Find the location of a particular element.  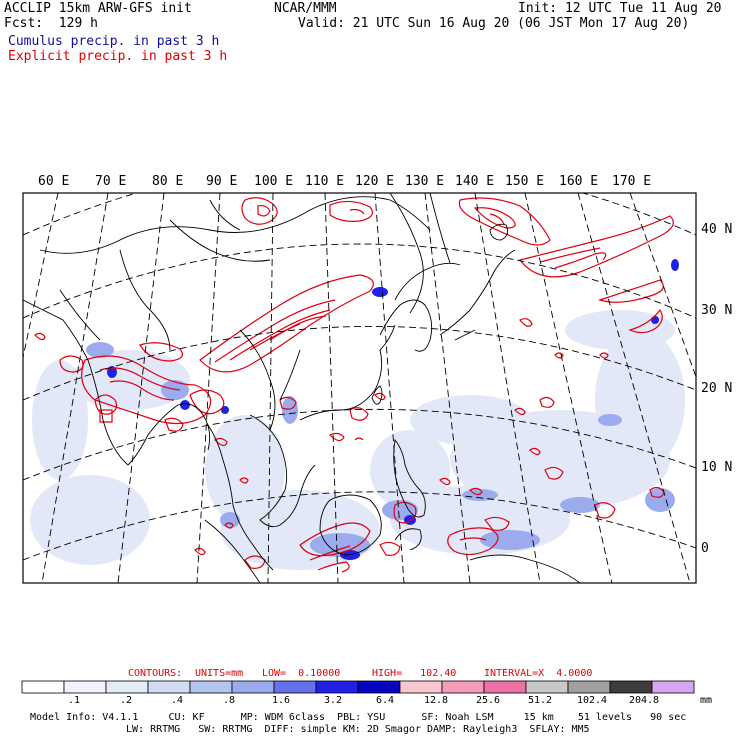

colorbar-label-1.6: 1.6 is located at coordinates (281, 700).